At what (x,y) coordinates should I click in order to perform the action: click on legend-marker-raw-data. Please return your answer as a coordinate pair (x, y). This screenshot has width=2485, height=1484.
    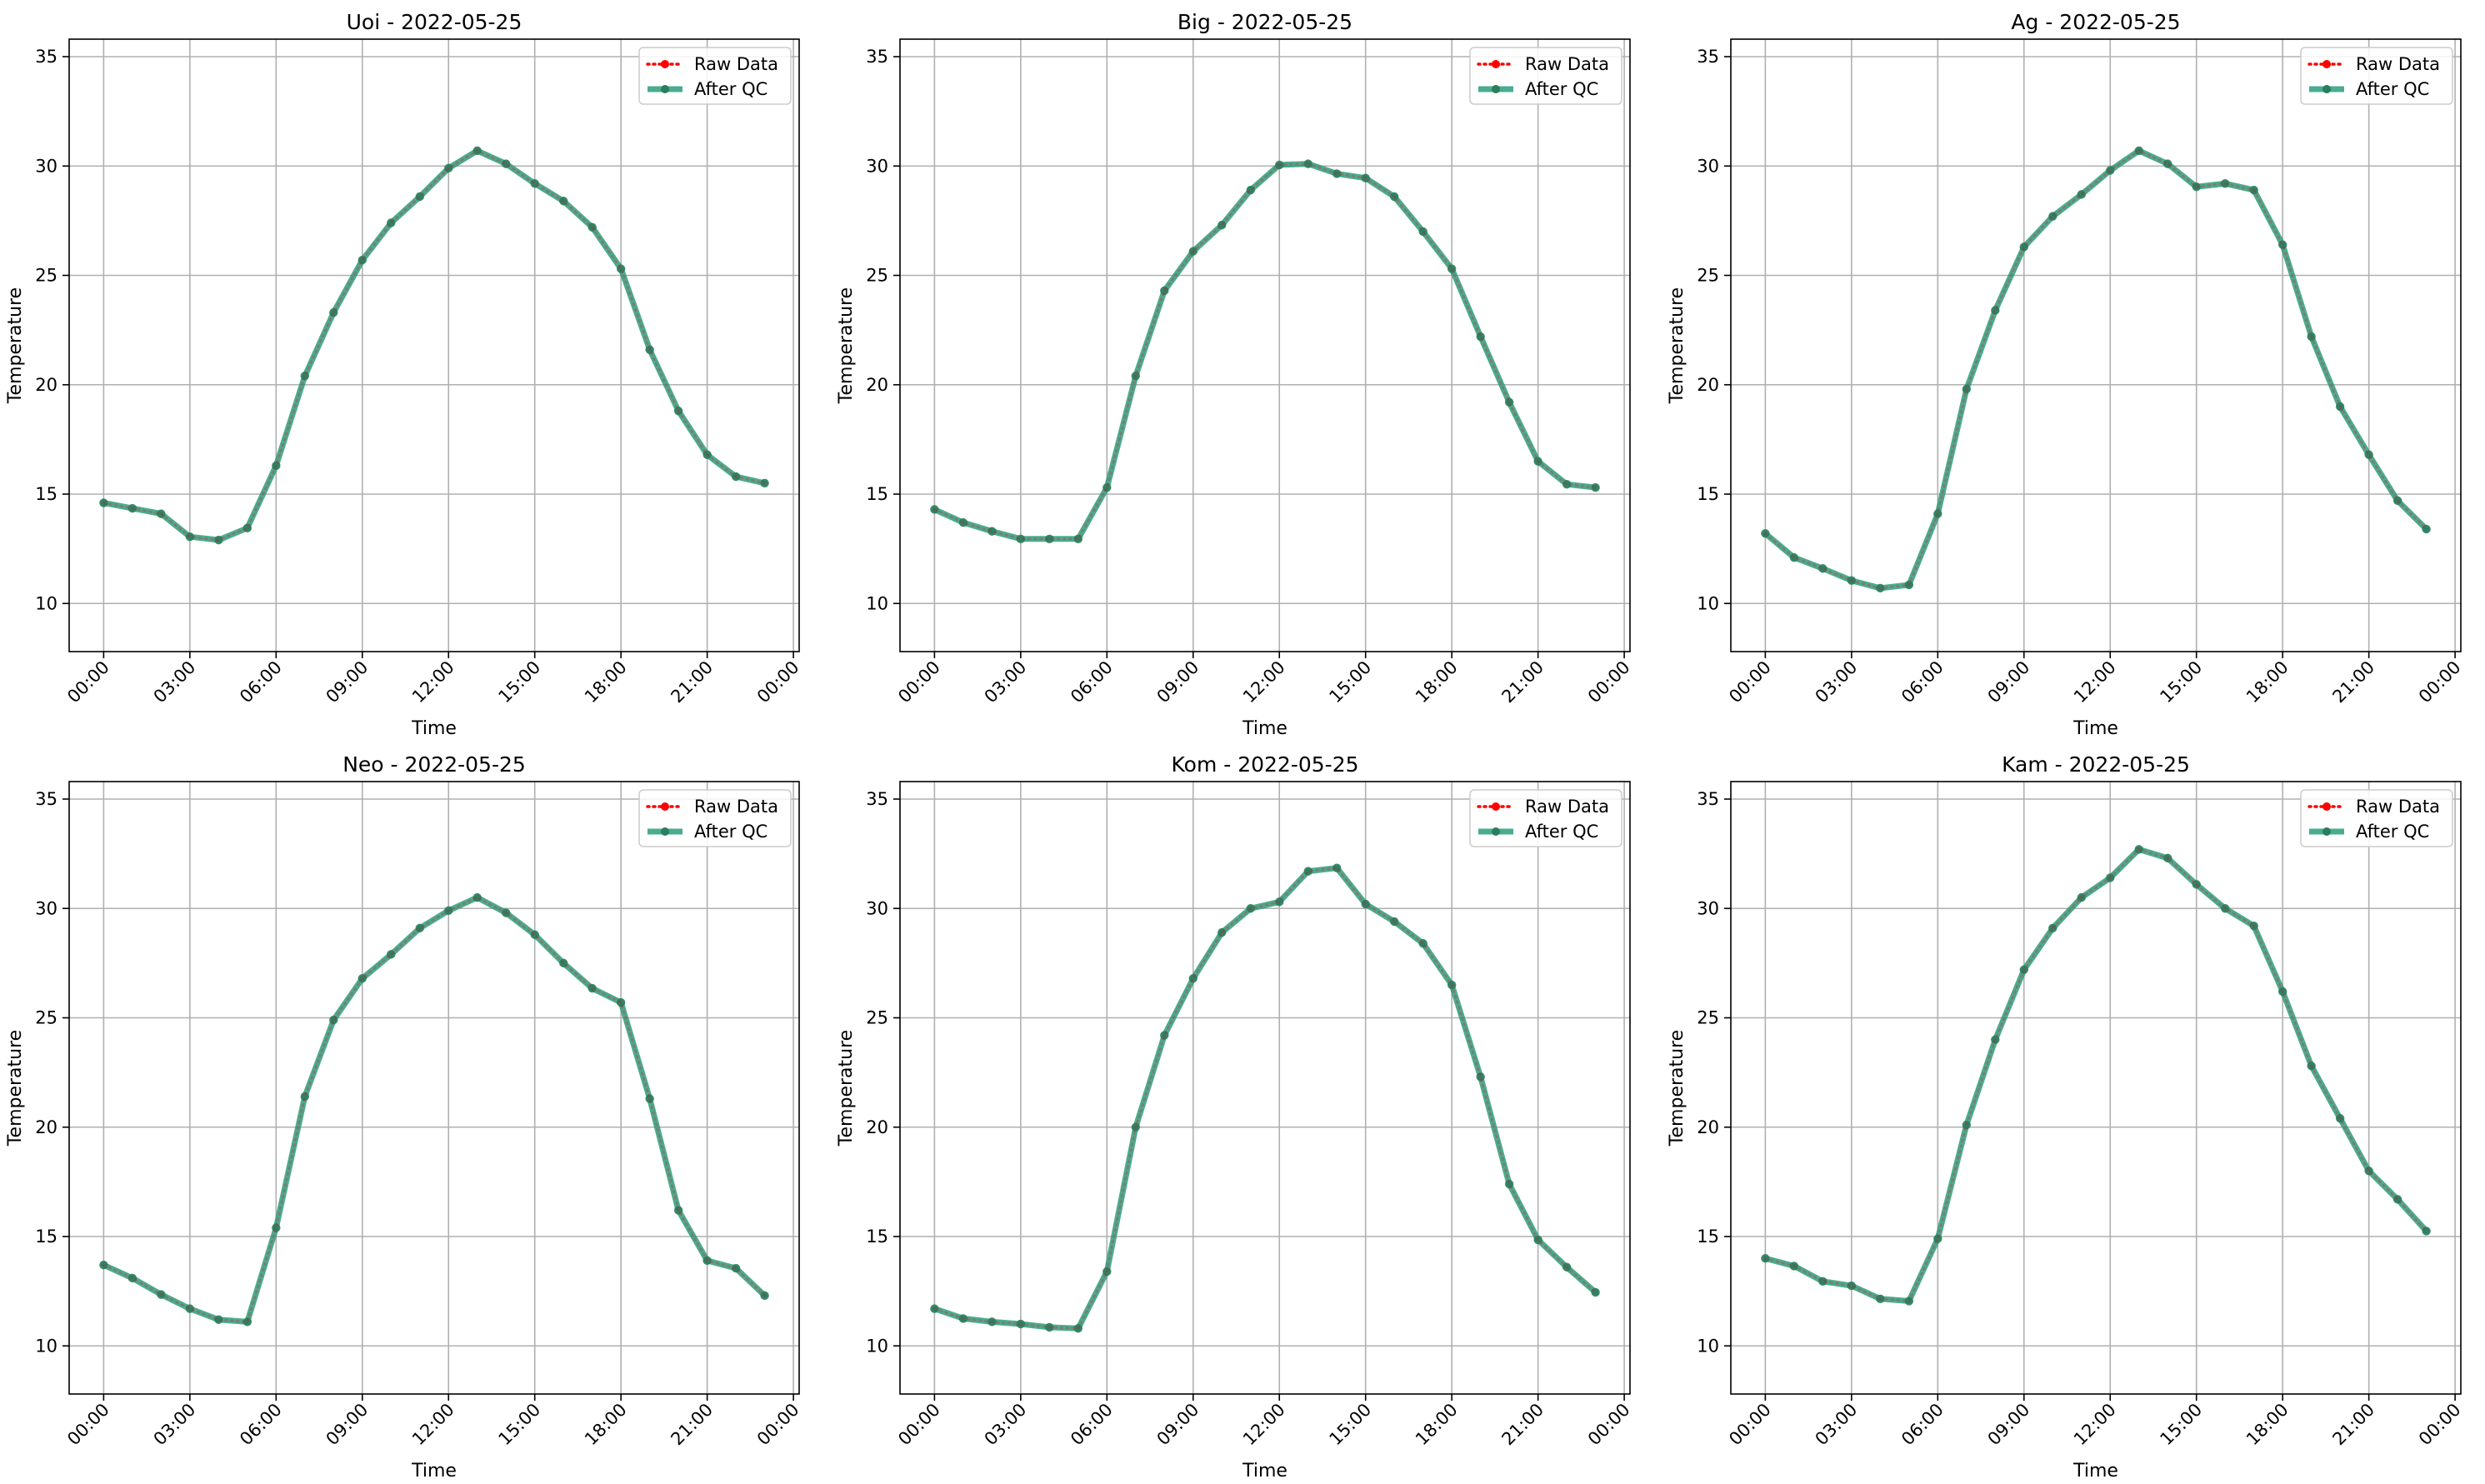
    Looking at the image, I should click on (2326, 806).